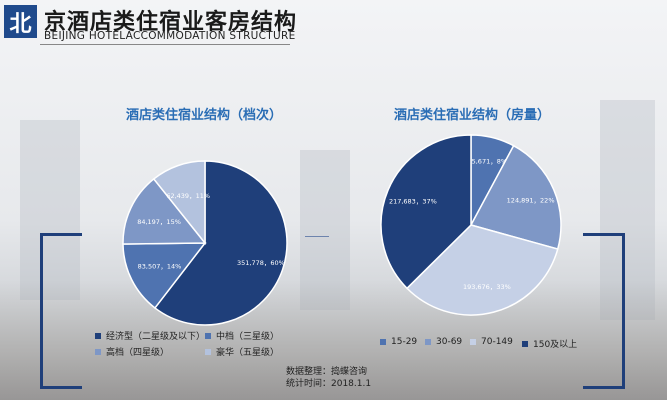  What do you see at coordinates (329, 384) in the screenshot?
I see `data-date-note: 统计时间：2018.1.1` at bounding box center [329, 384].